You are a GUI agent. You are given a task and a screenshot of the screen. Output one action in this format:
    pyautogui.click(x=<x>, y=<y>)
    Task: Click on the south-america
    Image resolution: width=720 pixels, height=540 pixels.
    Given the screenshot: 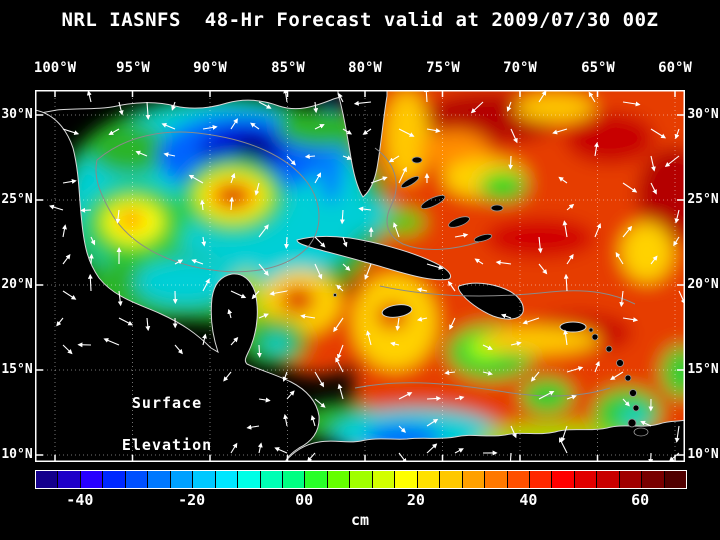 What is the action you would take?
    pyautogui.click(x=484, y=440)
    